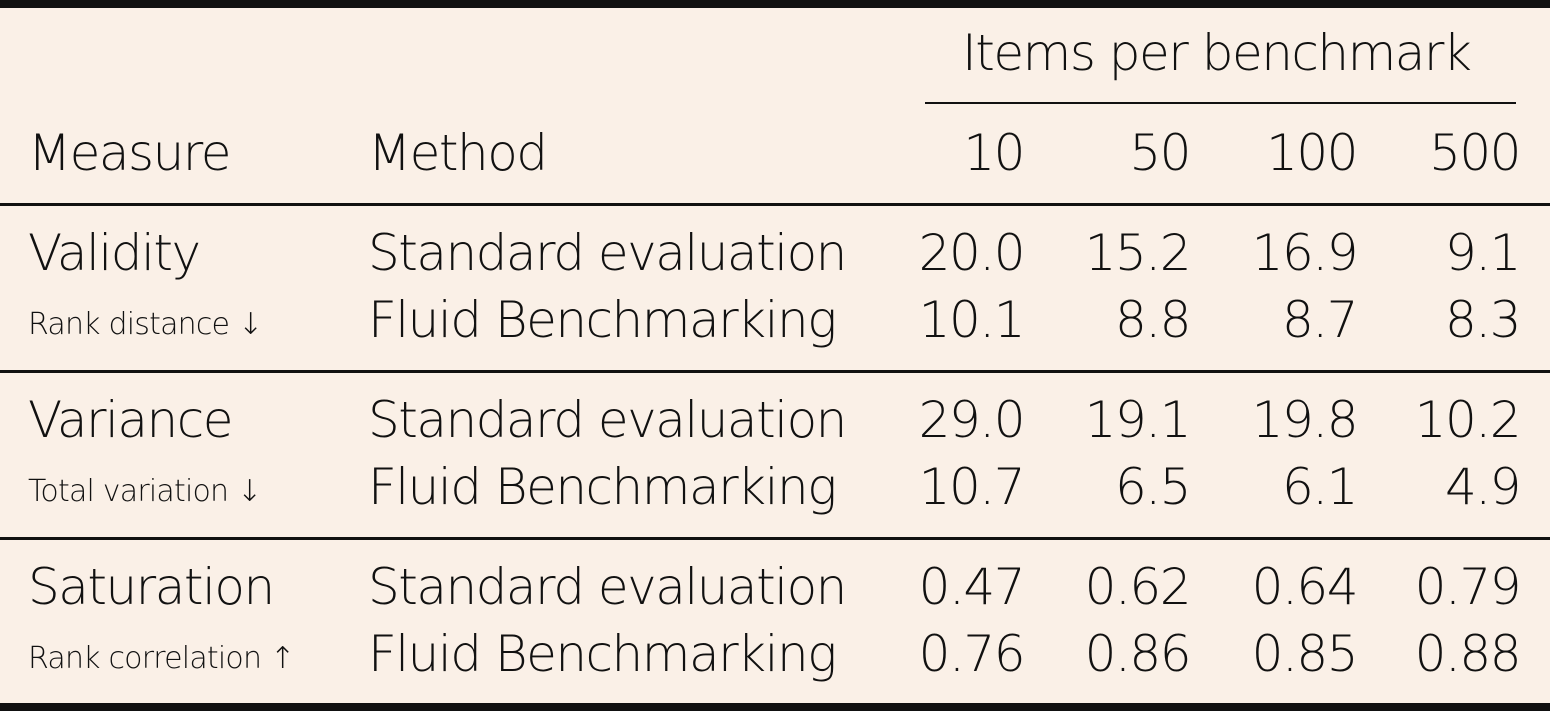 This screenshot has width=1550, height=711. I want to click on table-cell: 16.9, so click(1305, 253).